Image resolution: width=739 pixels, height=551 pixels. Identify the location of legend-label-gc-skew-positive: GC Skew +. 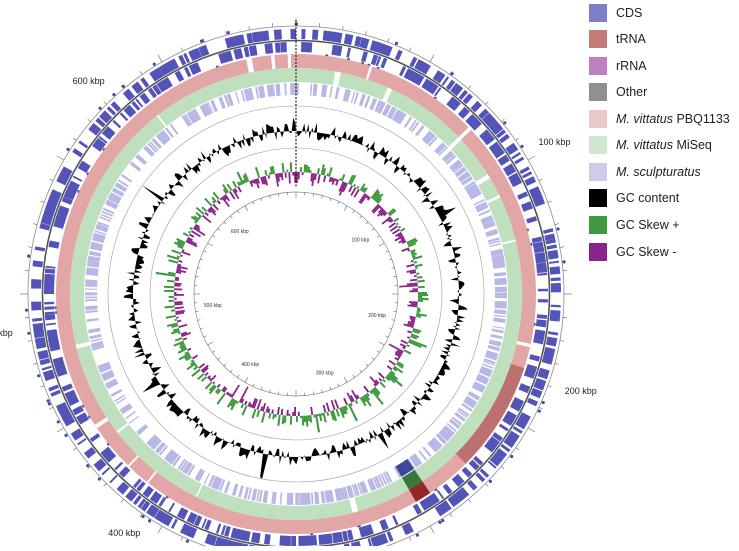
(648, 225).